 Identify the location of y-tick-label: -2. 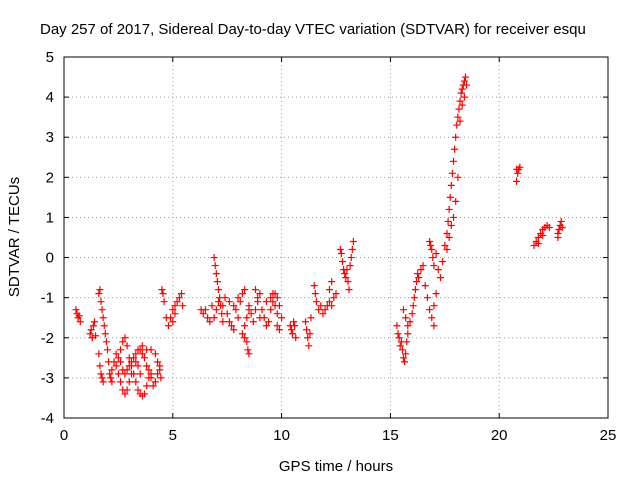
(47, 338).